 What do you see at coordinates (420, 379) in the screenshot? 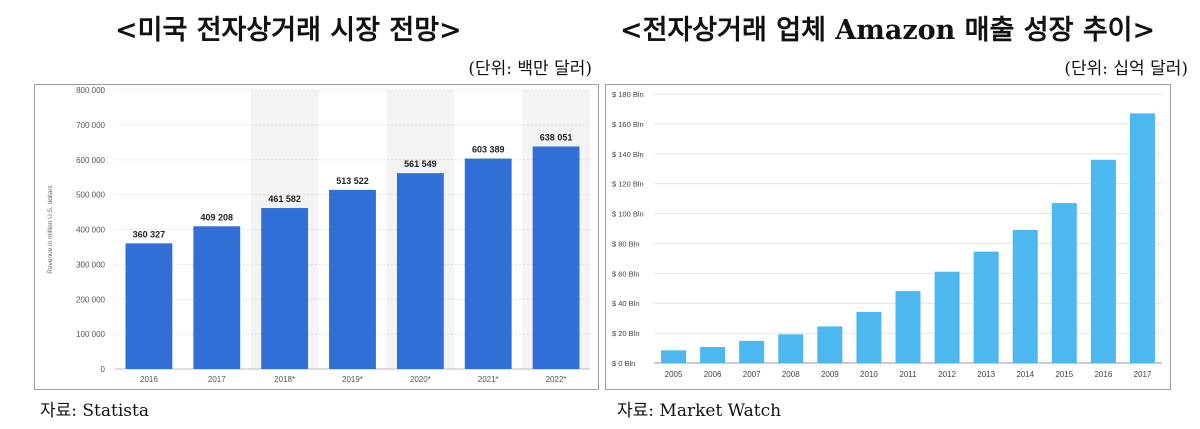
I see `x-tick-label: 2020*` at bounding box center [420, 379].